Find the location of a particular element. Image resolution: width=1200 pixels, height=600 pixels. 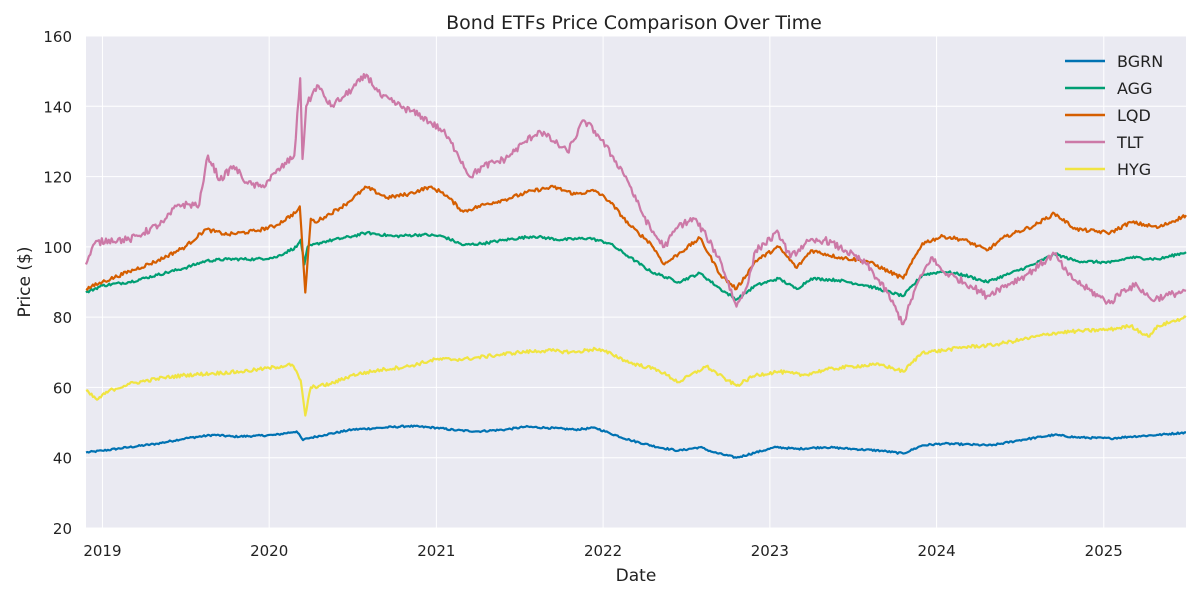

x-tick-label: 2025 is located at coordinates (1104, 551).